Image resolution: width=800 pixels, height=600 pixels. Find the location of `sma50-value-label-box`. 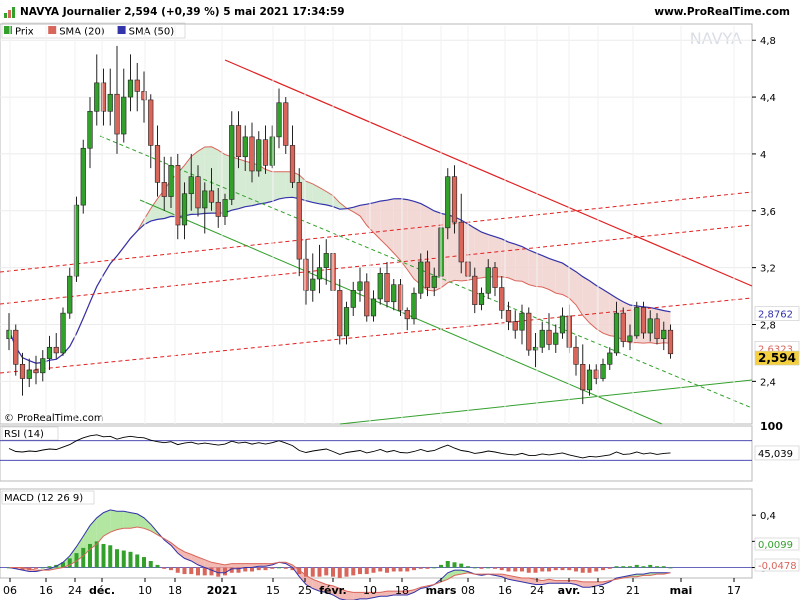

sma50-value-label-box is located at coordinates (777, 313).